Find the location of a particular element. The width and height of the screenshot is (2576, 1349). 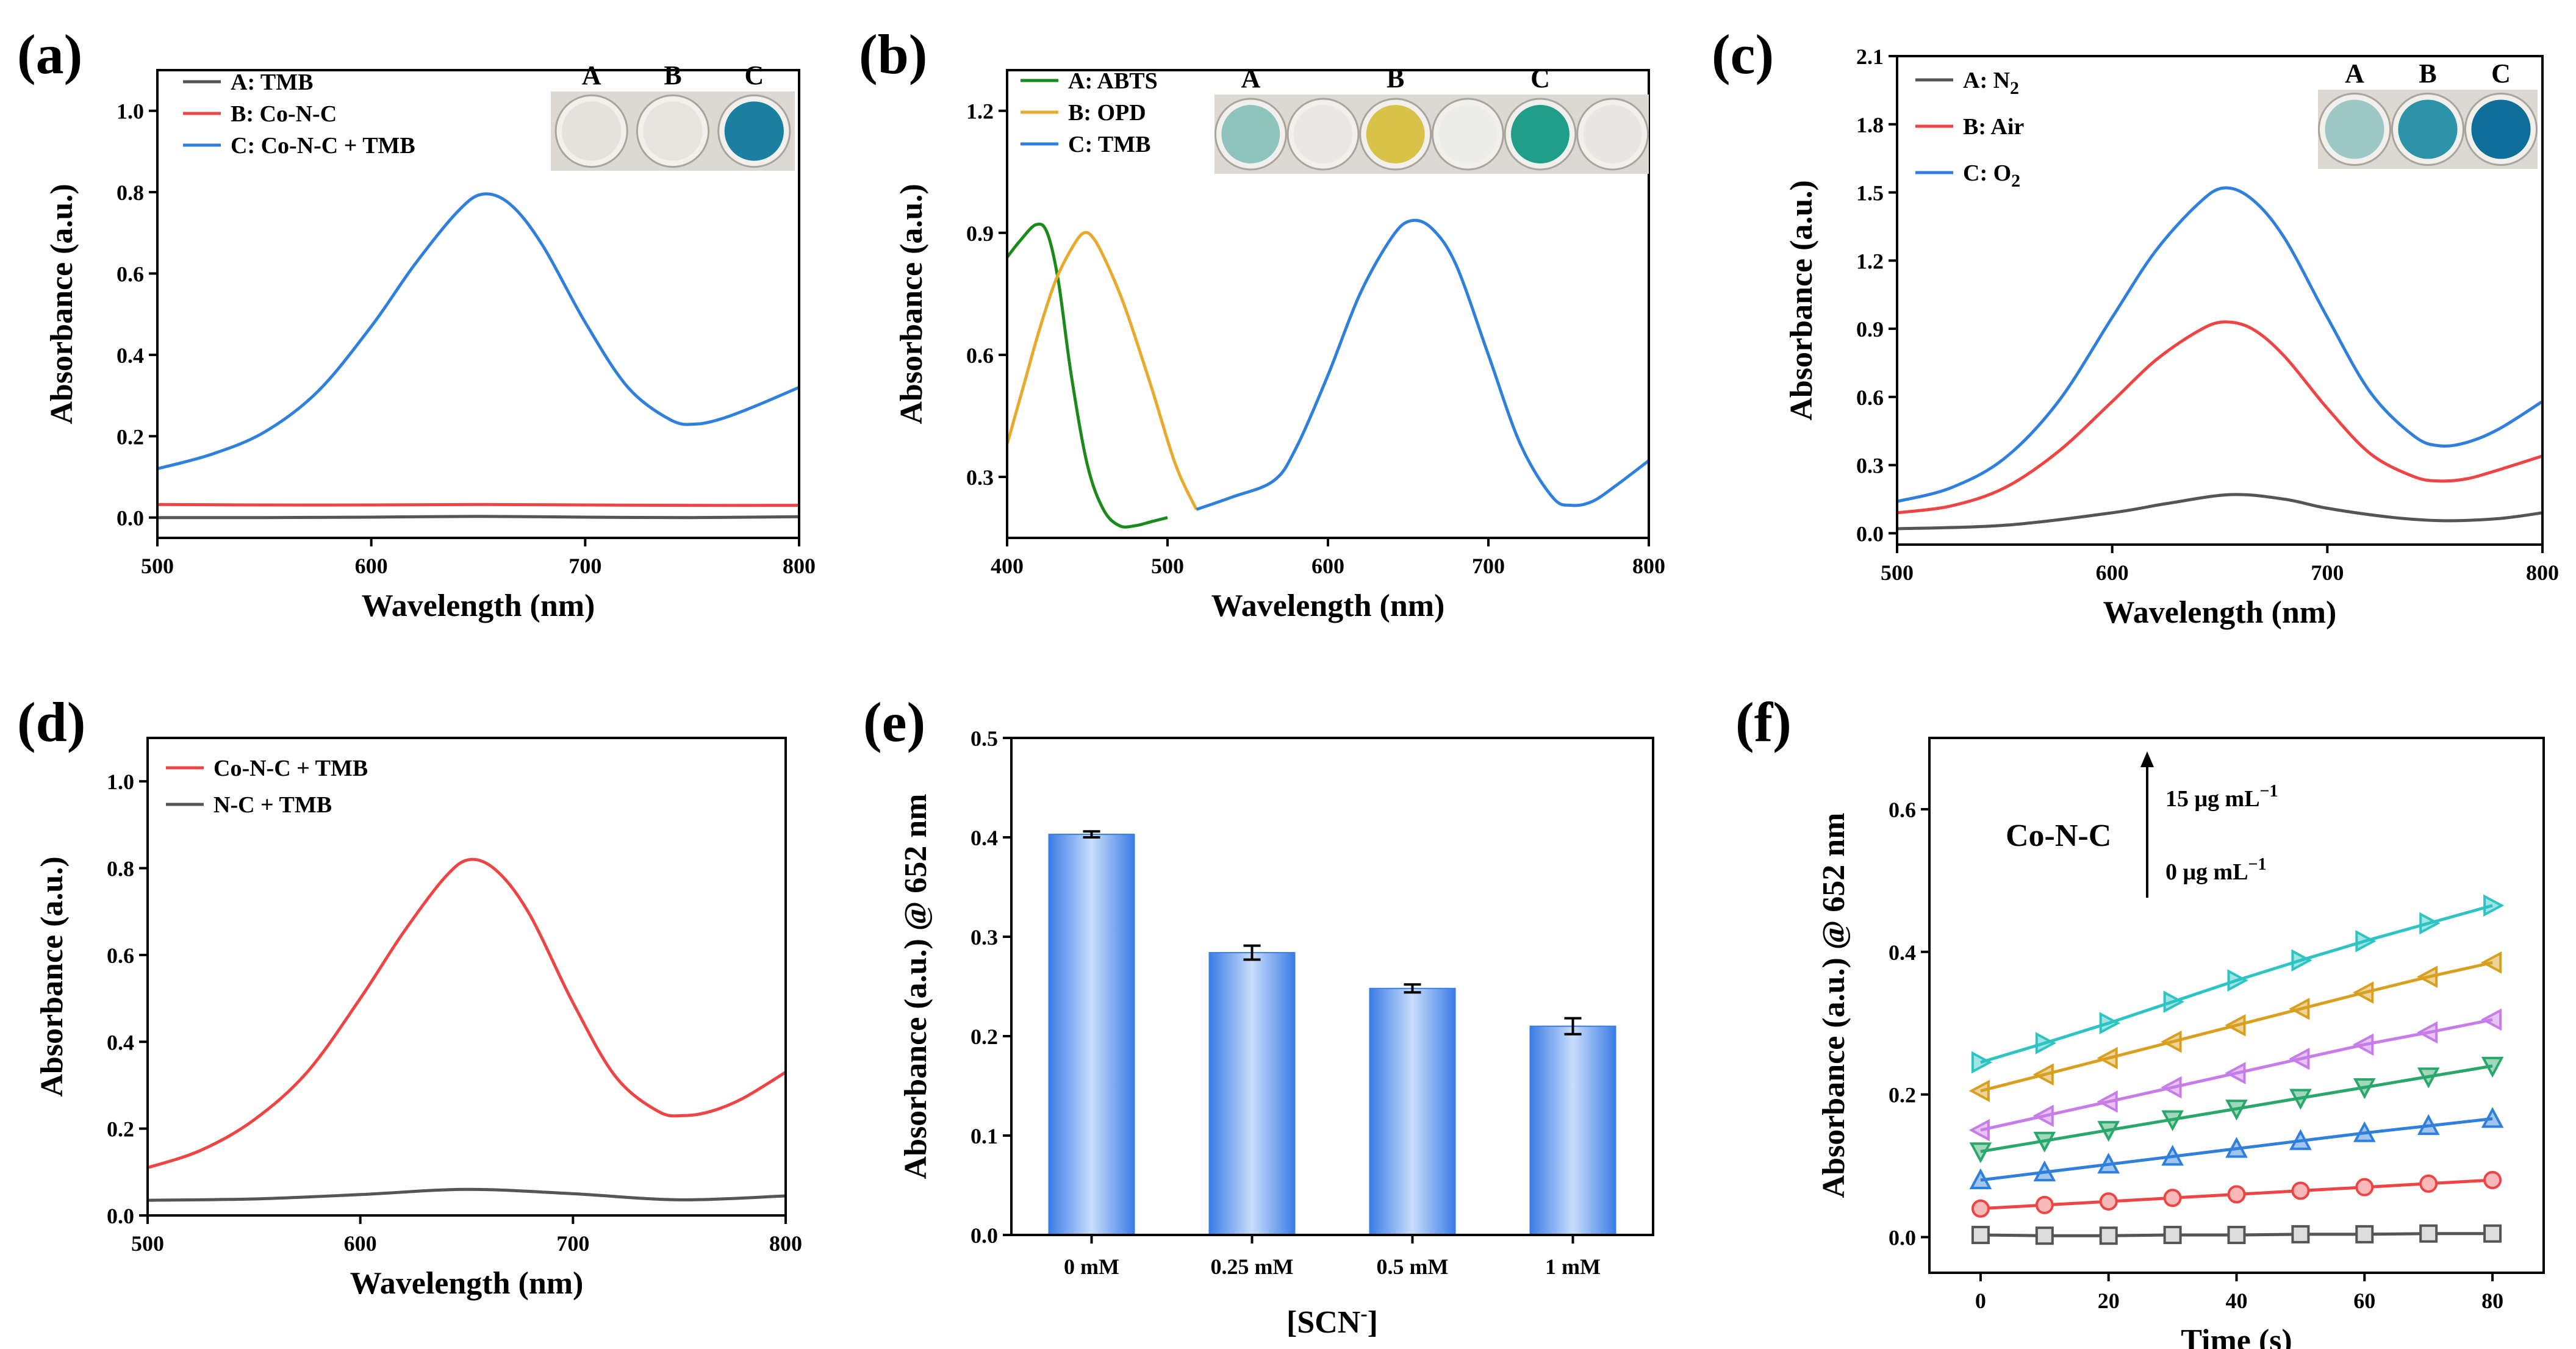

annotation-bottom: 0 μg mL−1 is located at coordinates (2216, 870).